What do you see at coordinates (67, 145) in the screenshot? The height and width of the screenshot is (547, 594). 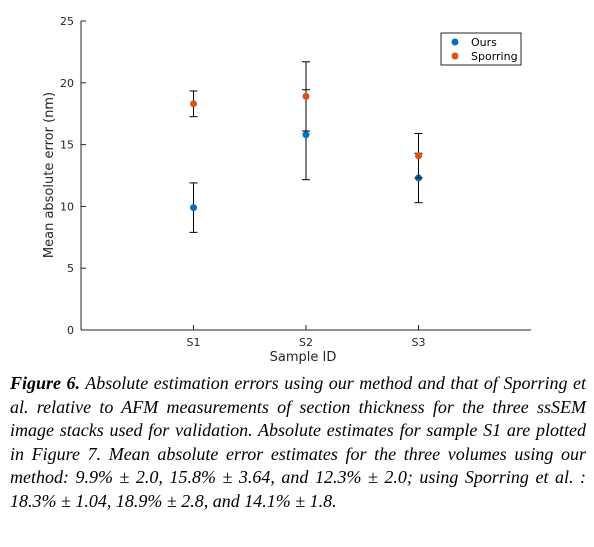 I see `y-tick-label: 15` at bounding box center [67, 145].